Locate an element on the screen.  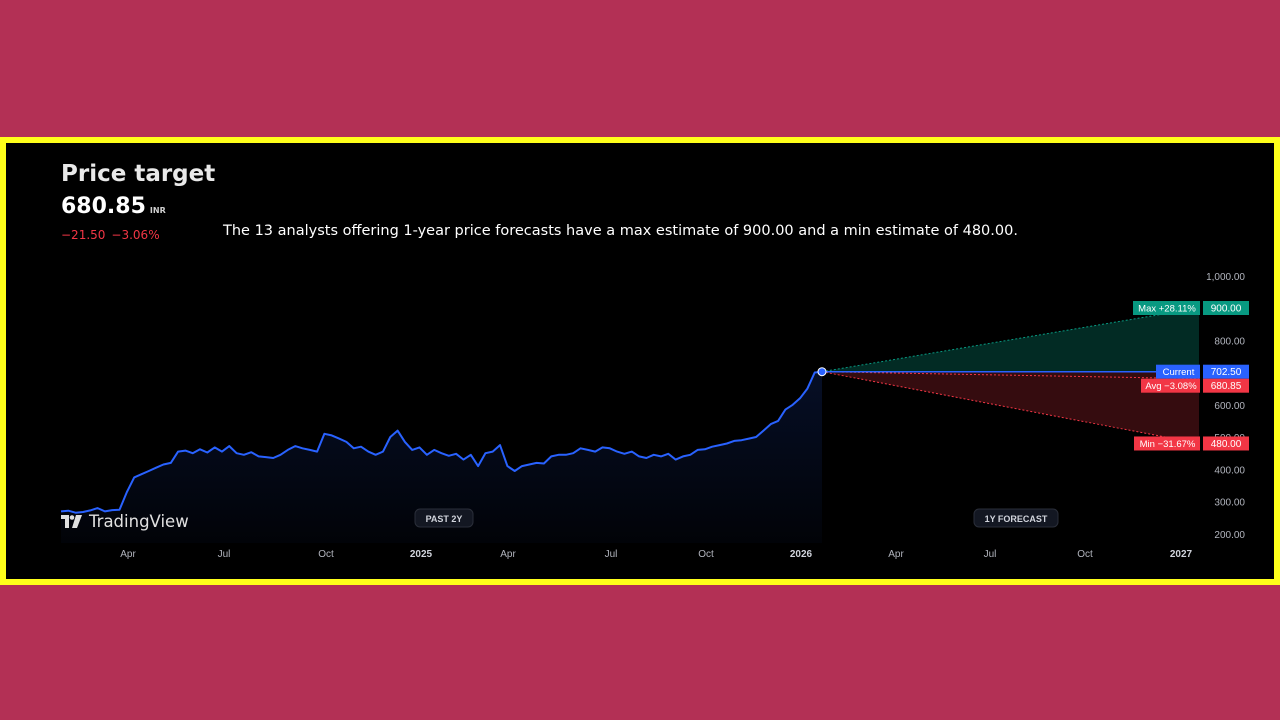
min-value: 480.00 is located at coordinates (1226, 444).